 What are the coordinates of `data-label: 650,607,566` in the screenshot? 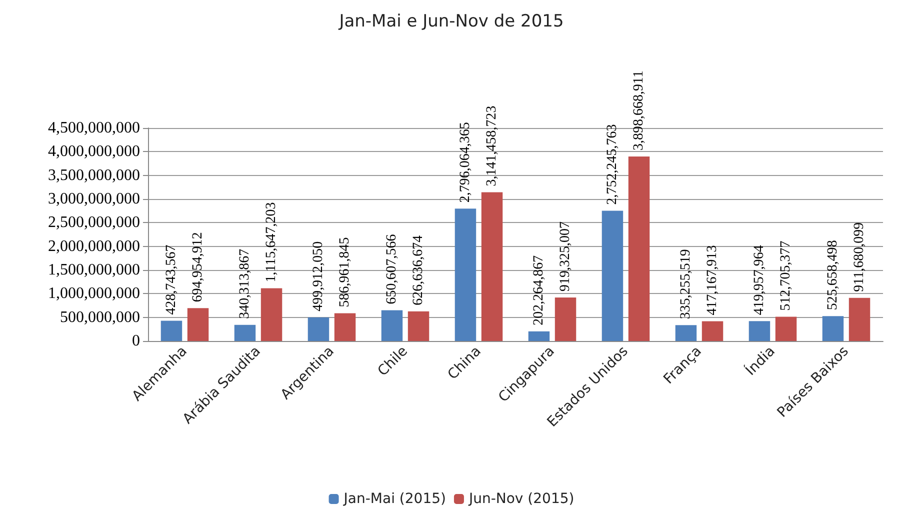 It's located at (392, 269).